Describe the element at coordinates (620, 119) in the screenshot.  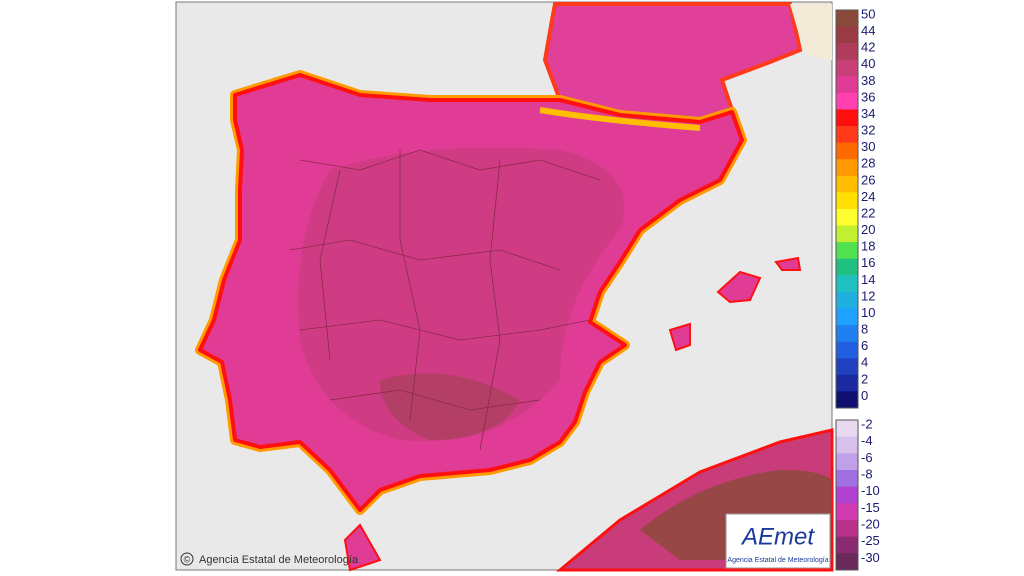
I see `pyrenees` at that location.